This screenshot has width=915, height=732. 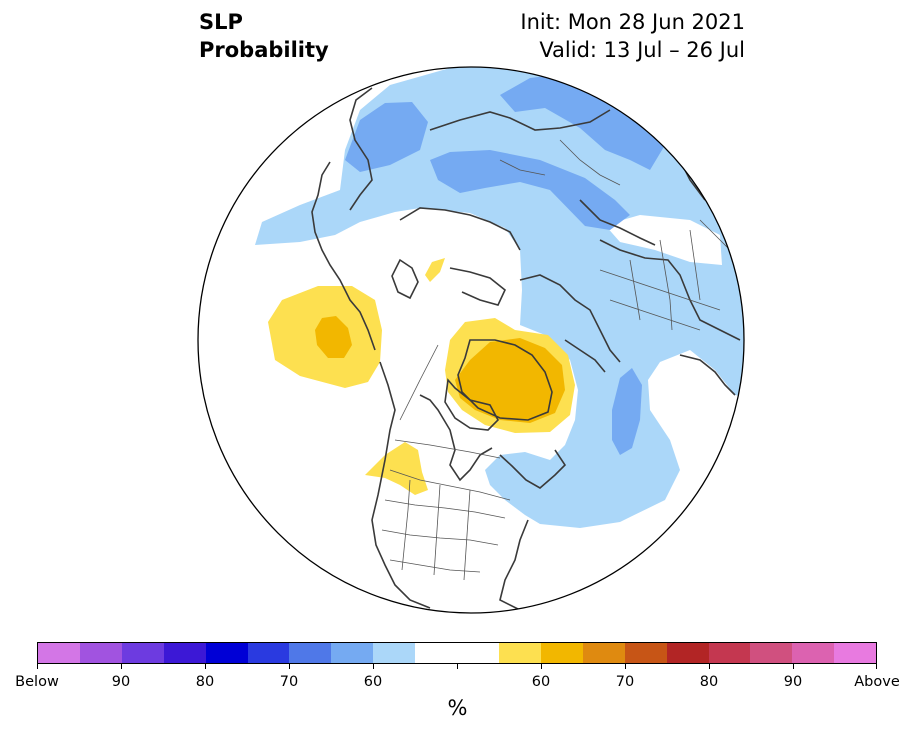 I want to click on colorbar-tick-label: Below, so click(x=37, y=682).